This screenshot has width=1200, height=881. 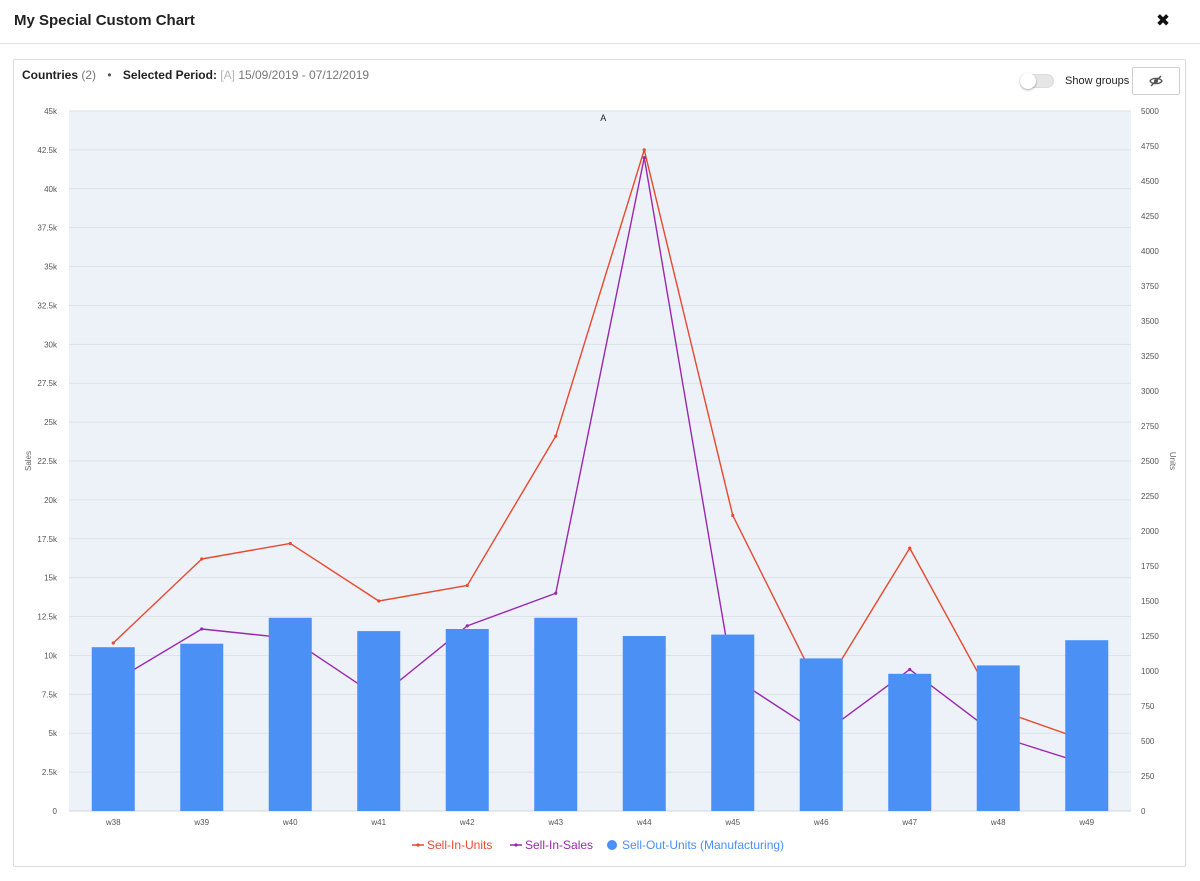 I want to click on y-tick-label: 5k, so click(x=53, y=733).